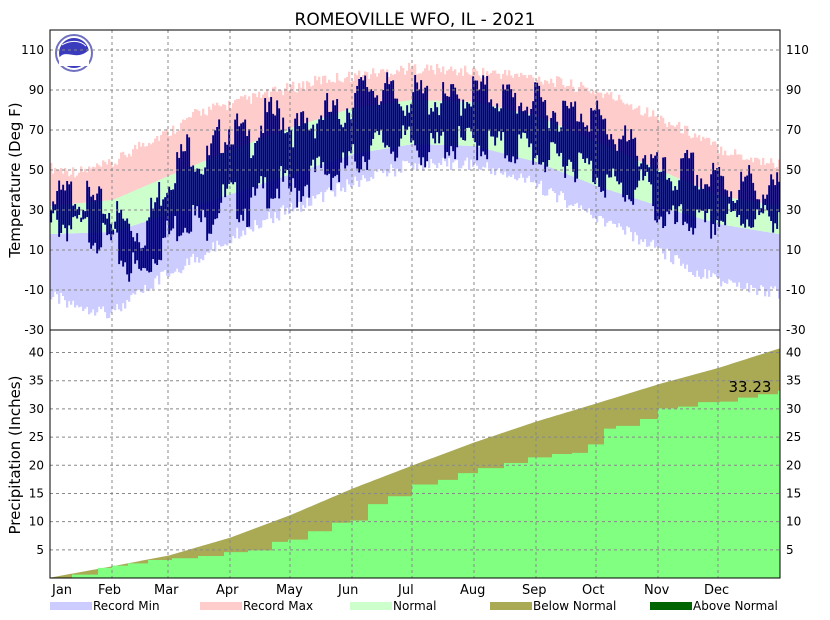 The image size is (830, 620). What do you see at coordinates (574, 606) in the screenshot?
I see `legend-label: Below Normal` at bounding box center [574, 606].